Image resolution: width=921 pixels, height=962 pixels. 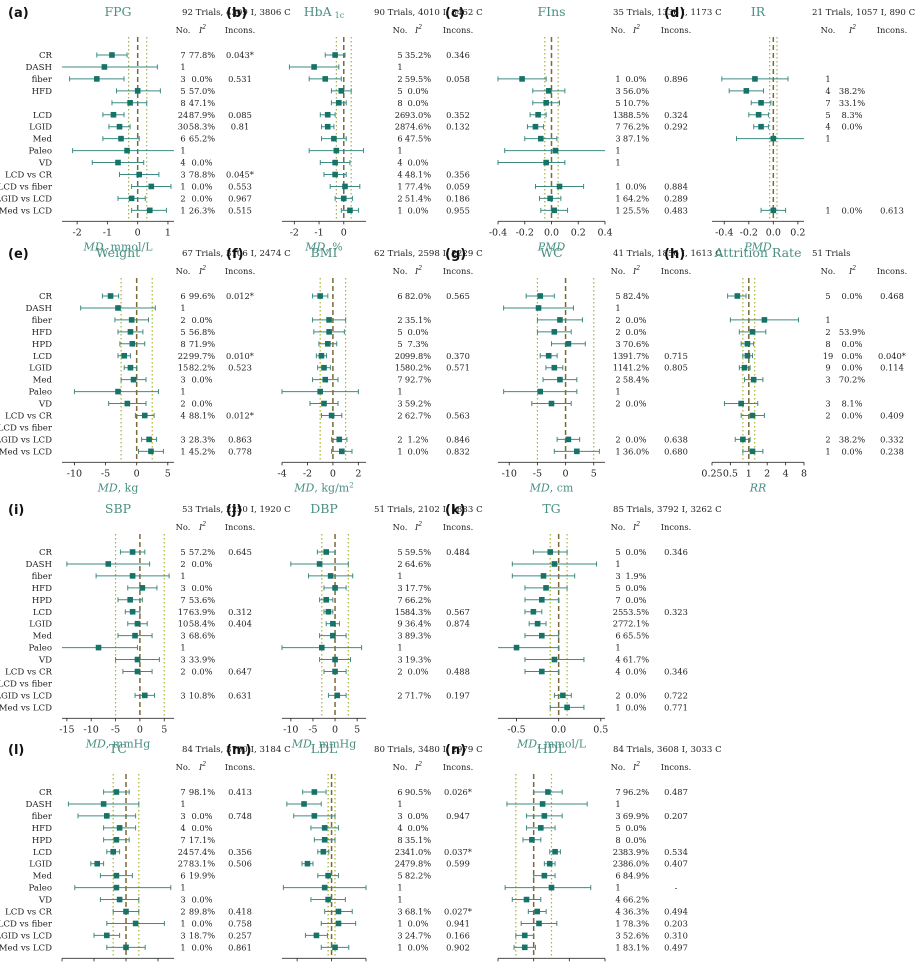 What do you see at coordinates (674, 254) in the screenshot?
I see `panel-letter: (h)` at bounding box center [674, 254].